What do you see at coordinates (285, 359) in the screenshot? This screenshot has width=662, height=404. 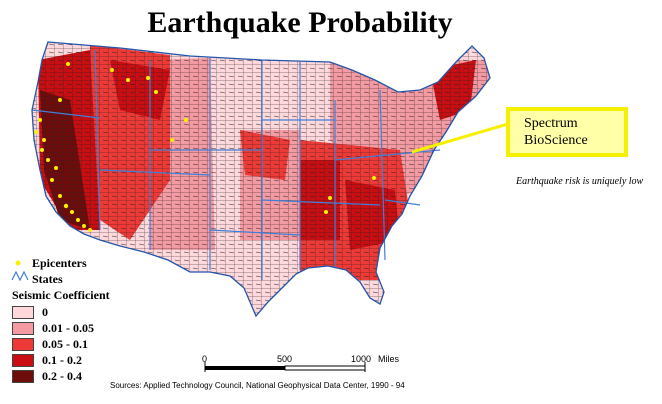 I see `scale-tick-500: 500` at bounding box center [285, 359].